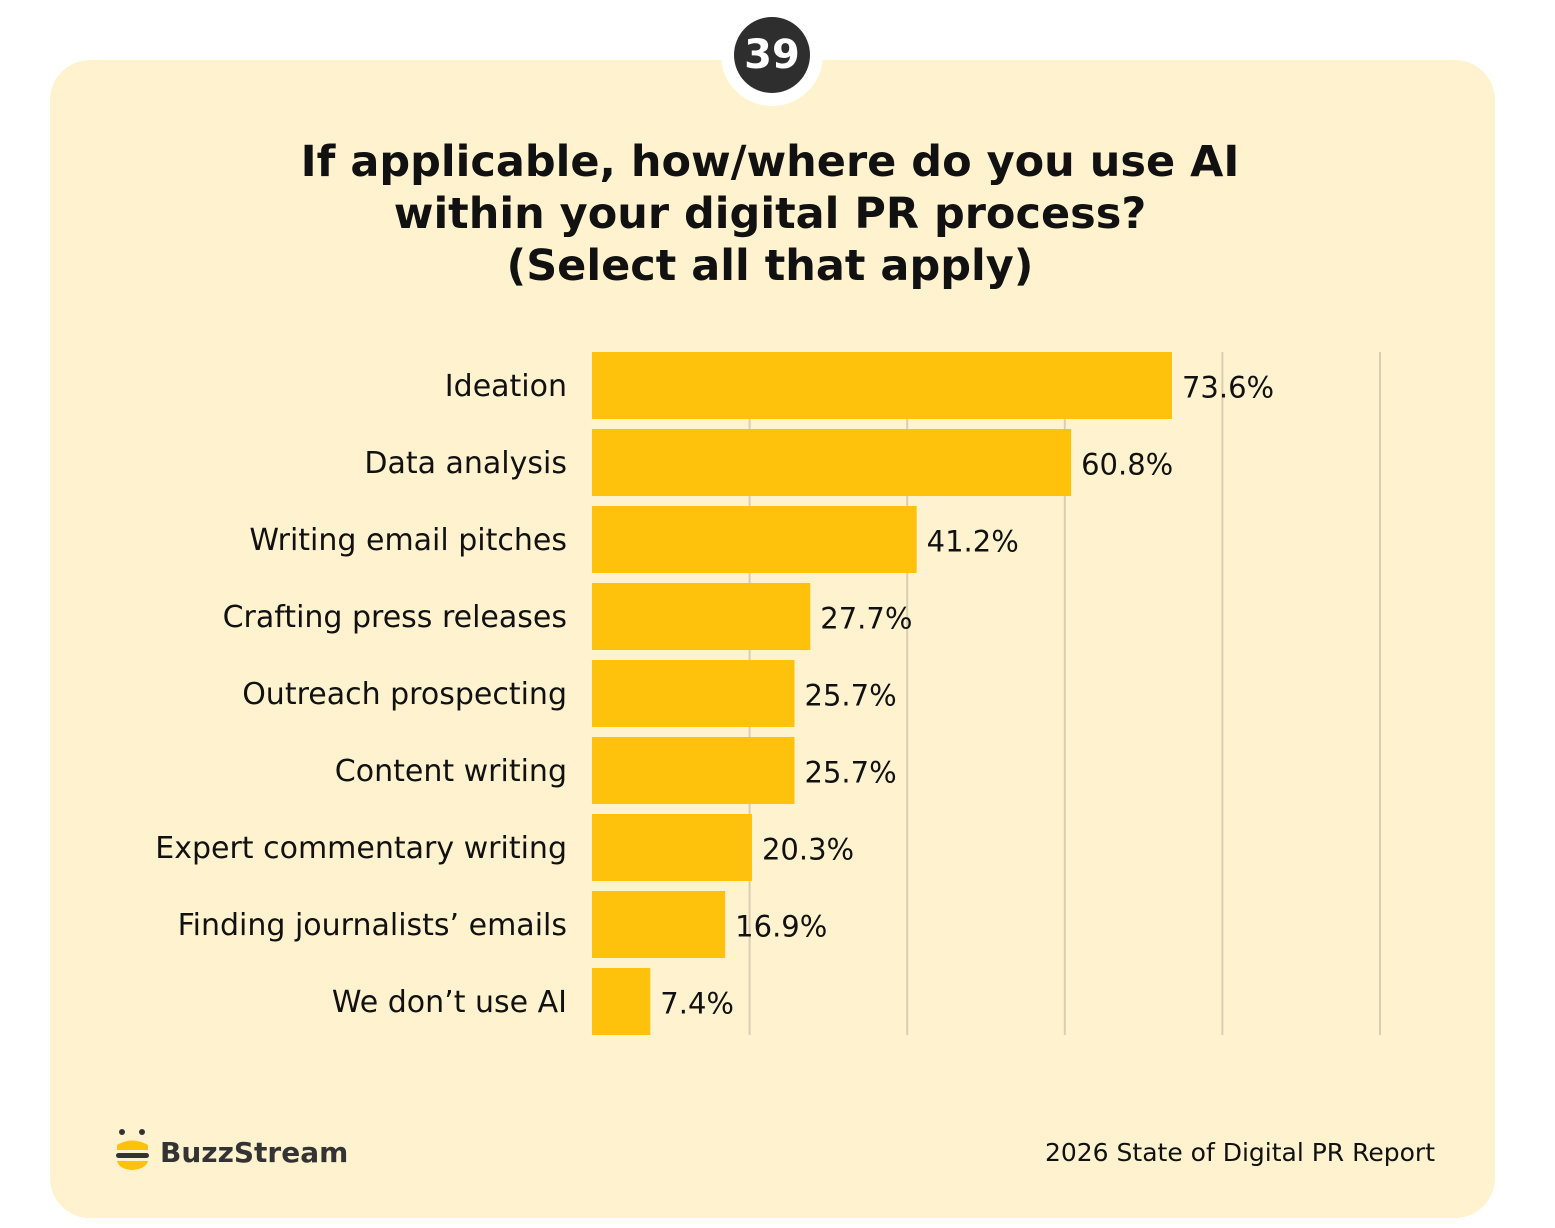 The height and width of the screenshot is (1228, 1555). What do you see at coordinates (866, 619) in the screenshot?
I see `value-label: 27.7%` at bounding box center [866, 619].